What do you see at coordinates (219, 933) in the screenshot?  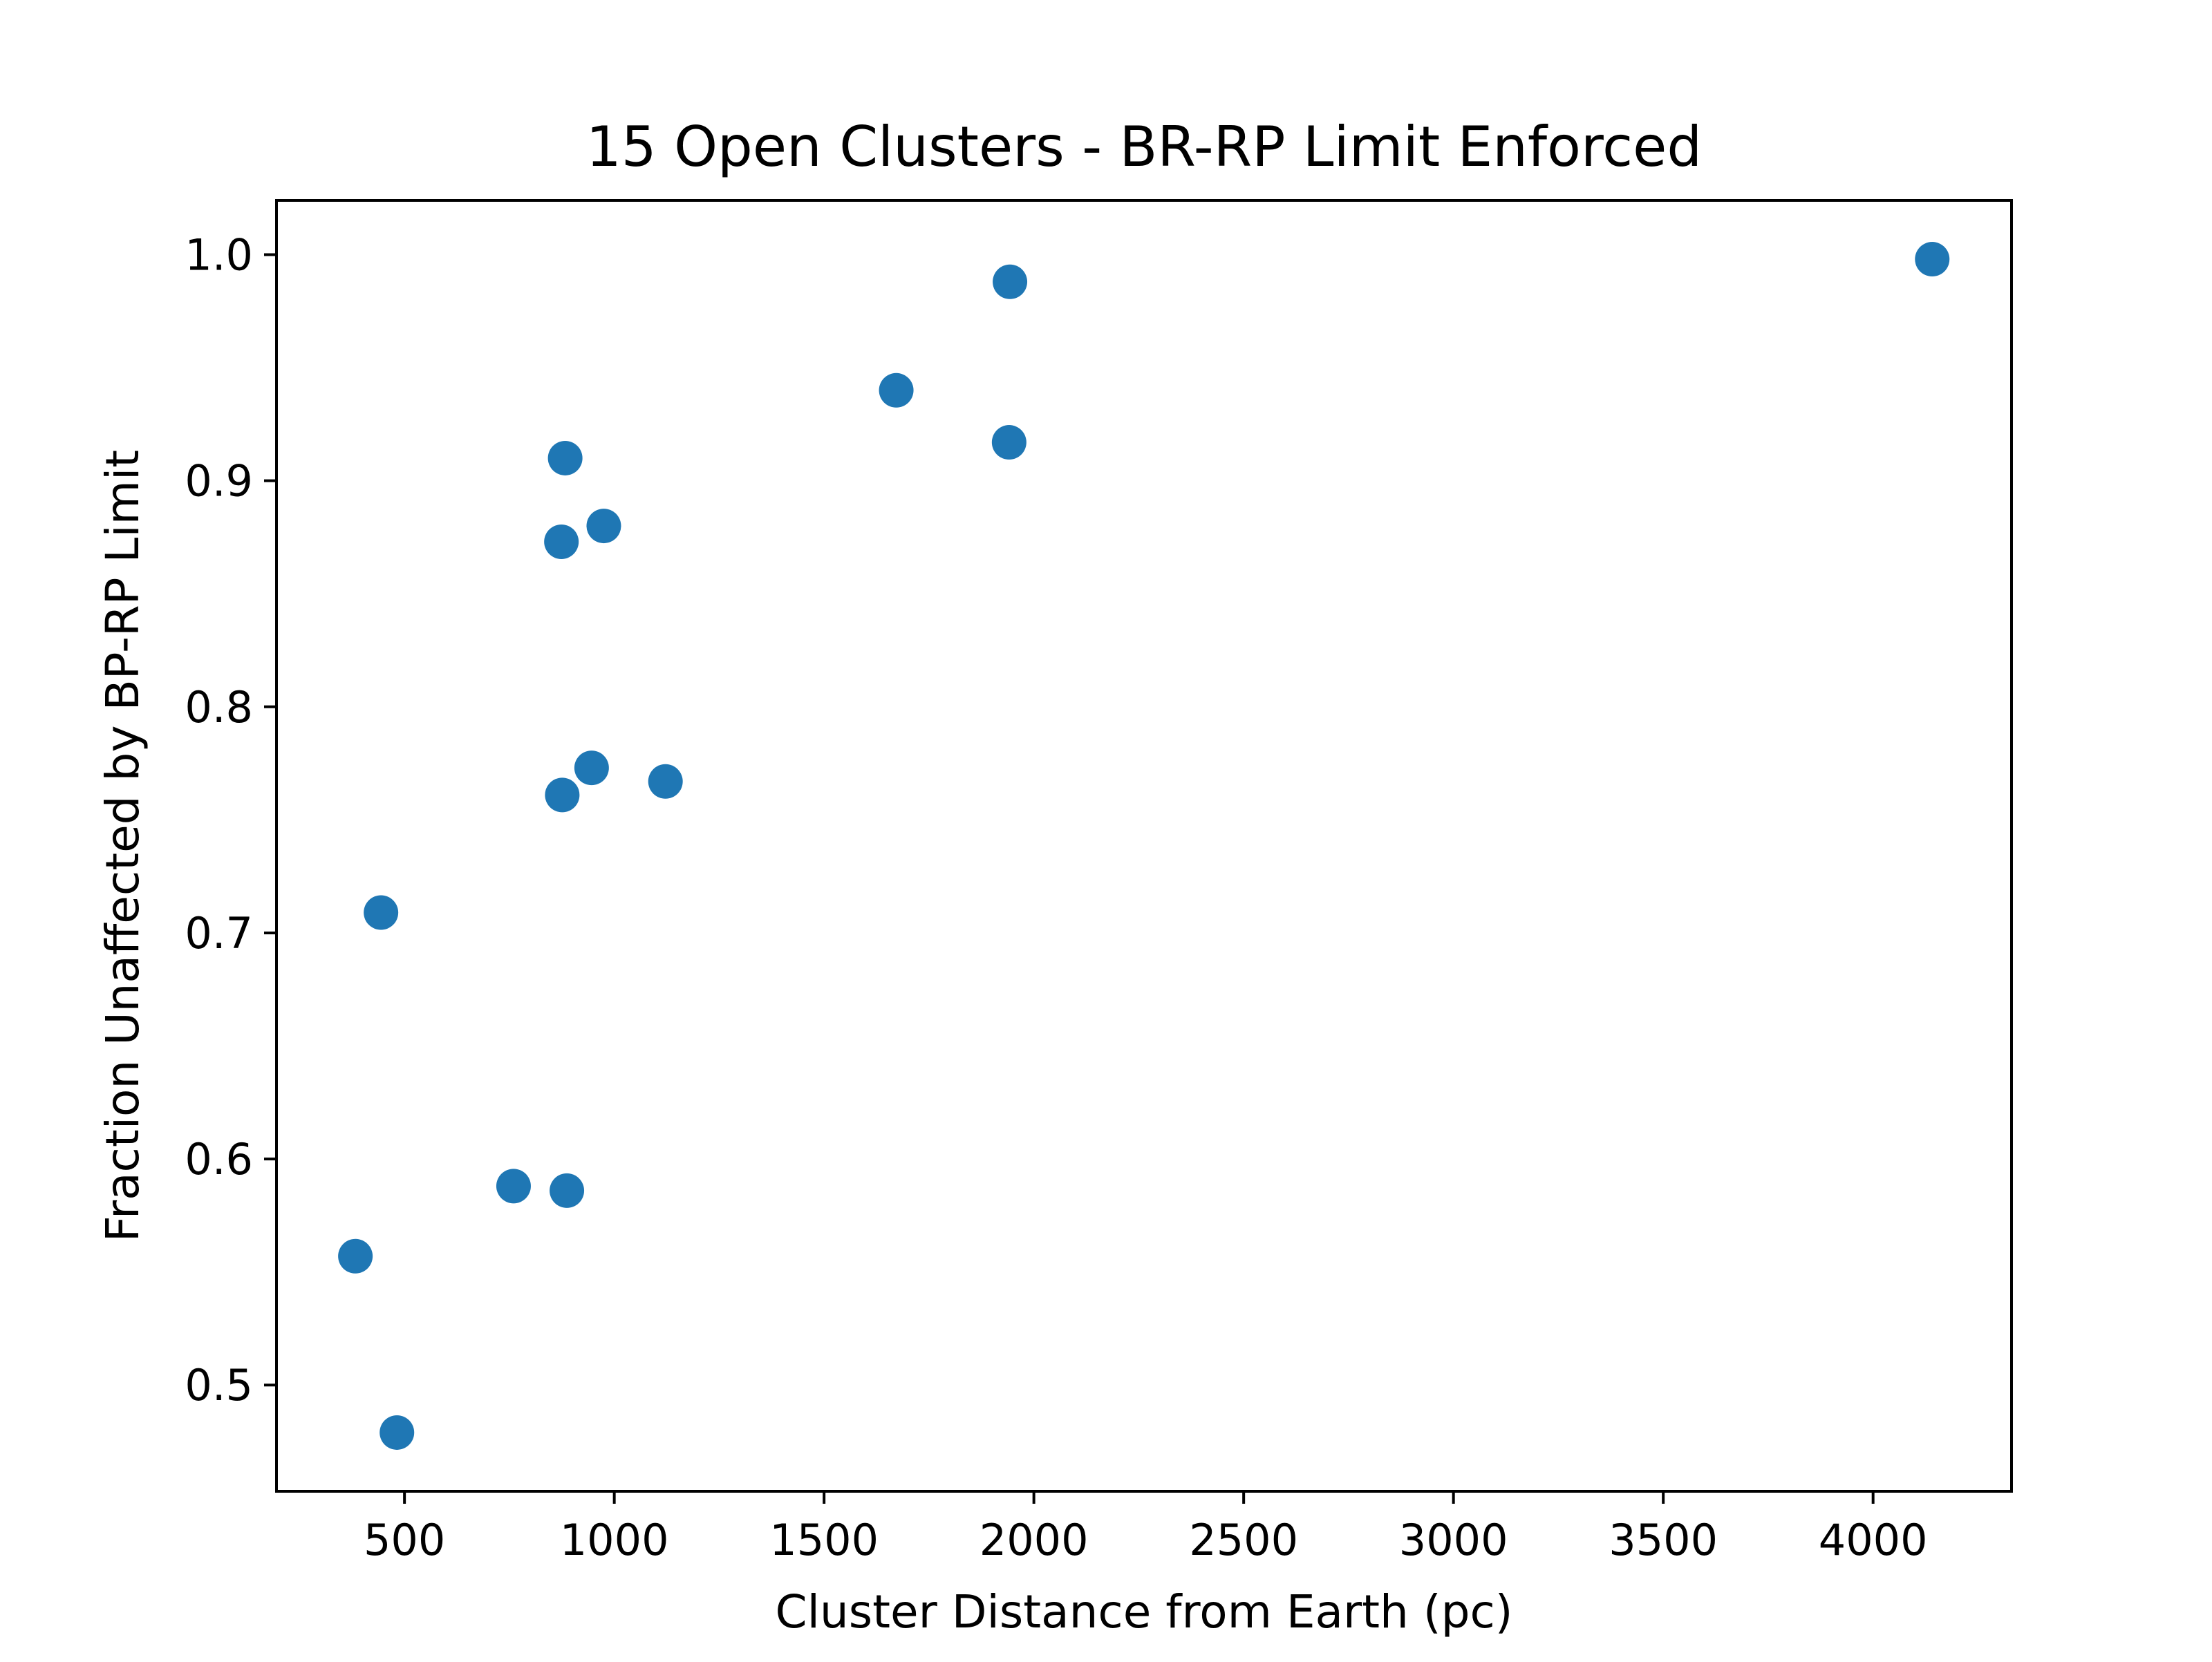 I see `y-tick-label: 0.7` at bounding box center [219, 933].